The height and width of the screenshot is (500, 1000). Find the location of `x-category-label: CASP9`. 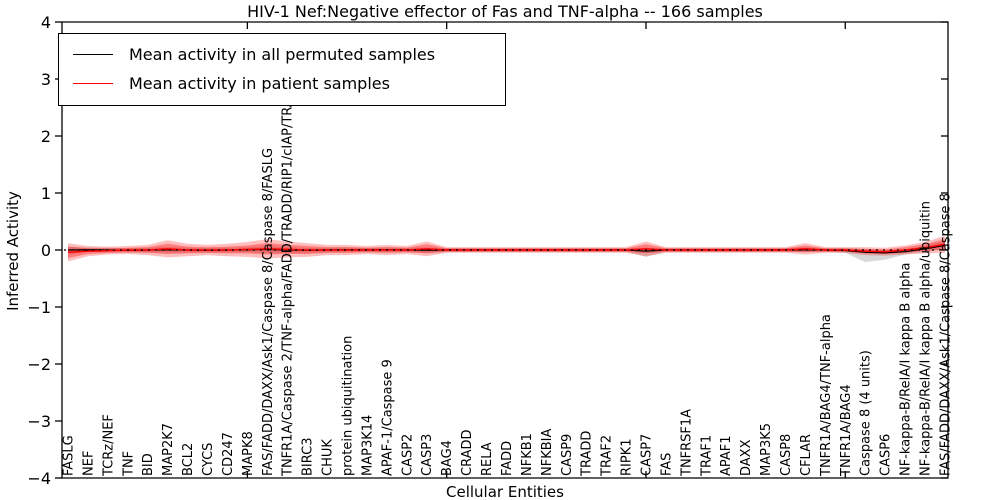

x-category-label: CASP9 is located at coordinates (567, 455).